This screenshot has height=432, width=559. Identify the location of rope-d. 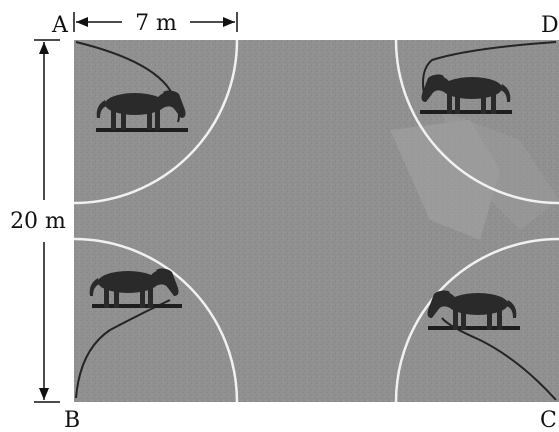
(489, 68).